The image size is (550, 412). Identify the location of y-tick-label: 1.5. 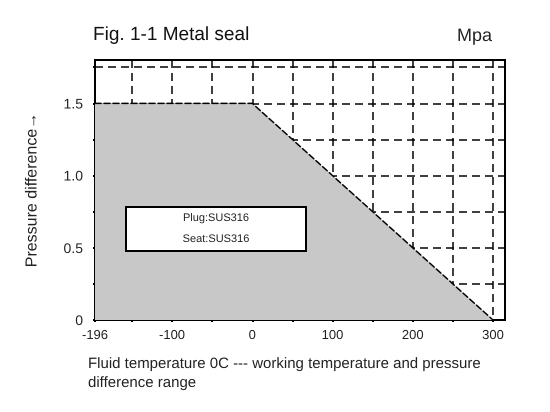
(74, 103).